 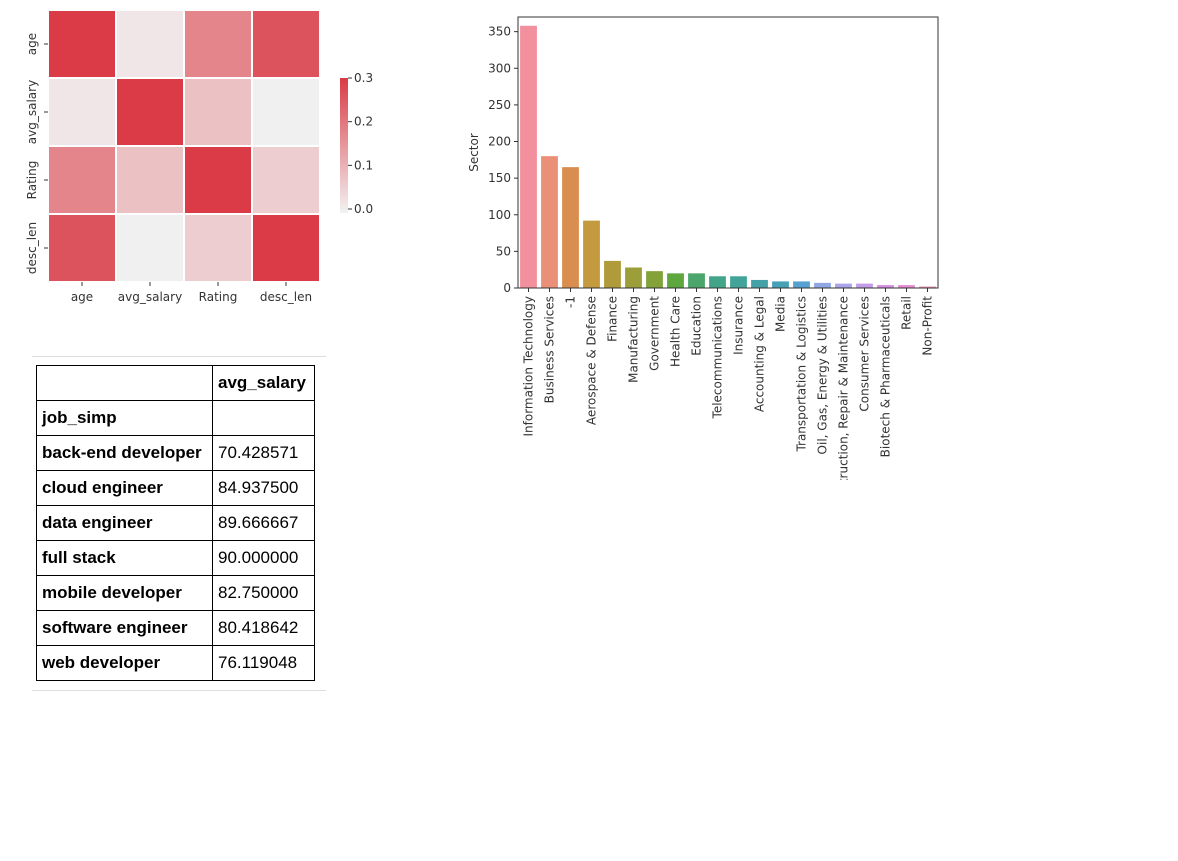 What do you see at coordinates (718, 357) in the screenshot?
I see `x-axis-tick-label: Telecommunications` at bounding box center [718, 357].